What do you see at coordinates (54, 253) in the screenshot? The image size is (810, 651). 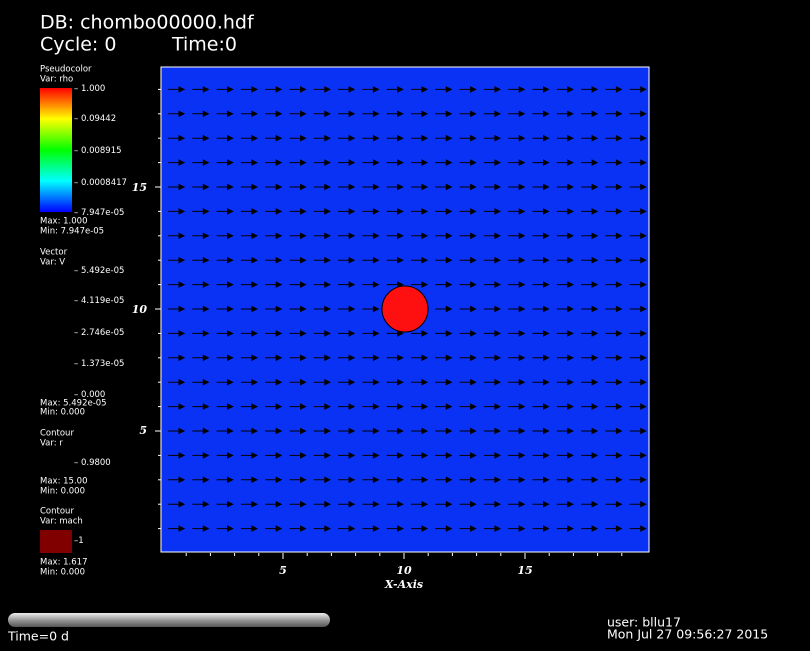 I see `legend-plot: Vector` at bounding box center [54, 253].